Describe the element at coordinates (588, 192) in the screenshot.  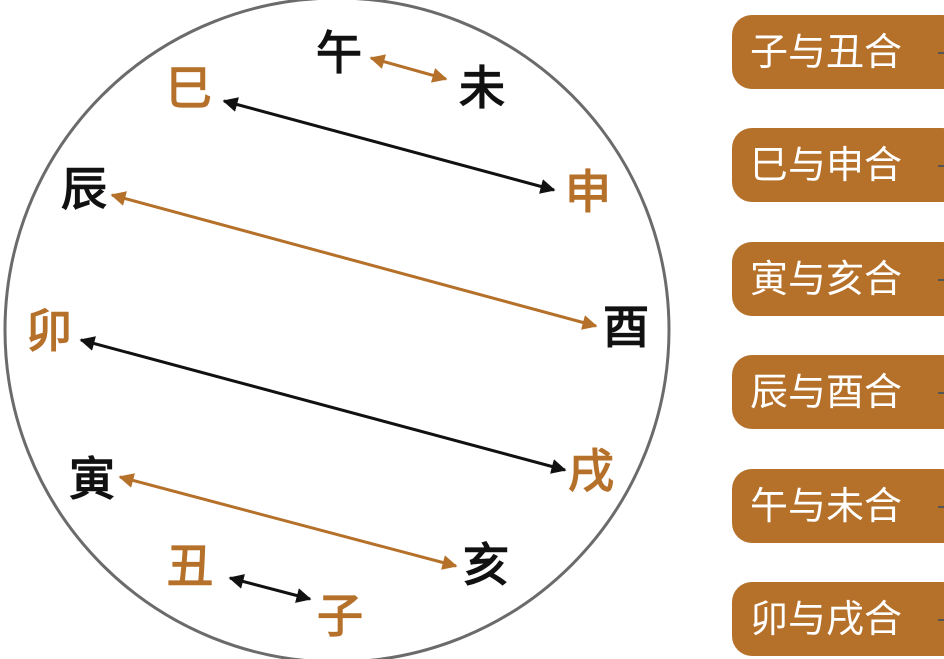
I see `branch-shen: 申` at that location.